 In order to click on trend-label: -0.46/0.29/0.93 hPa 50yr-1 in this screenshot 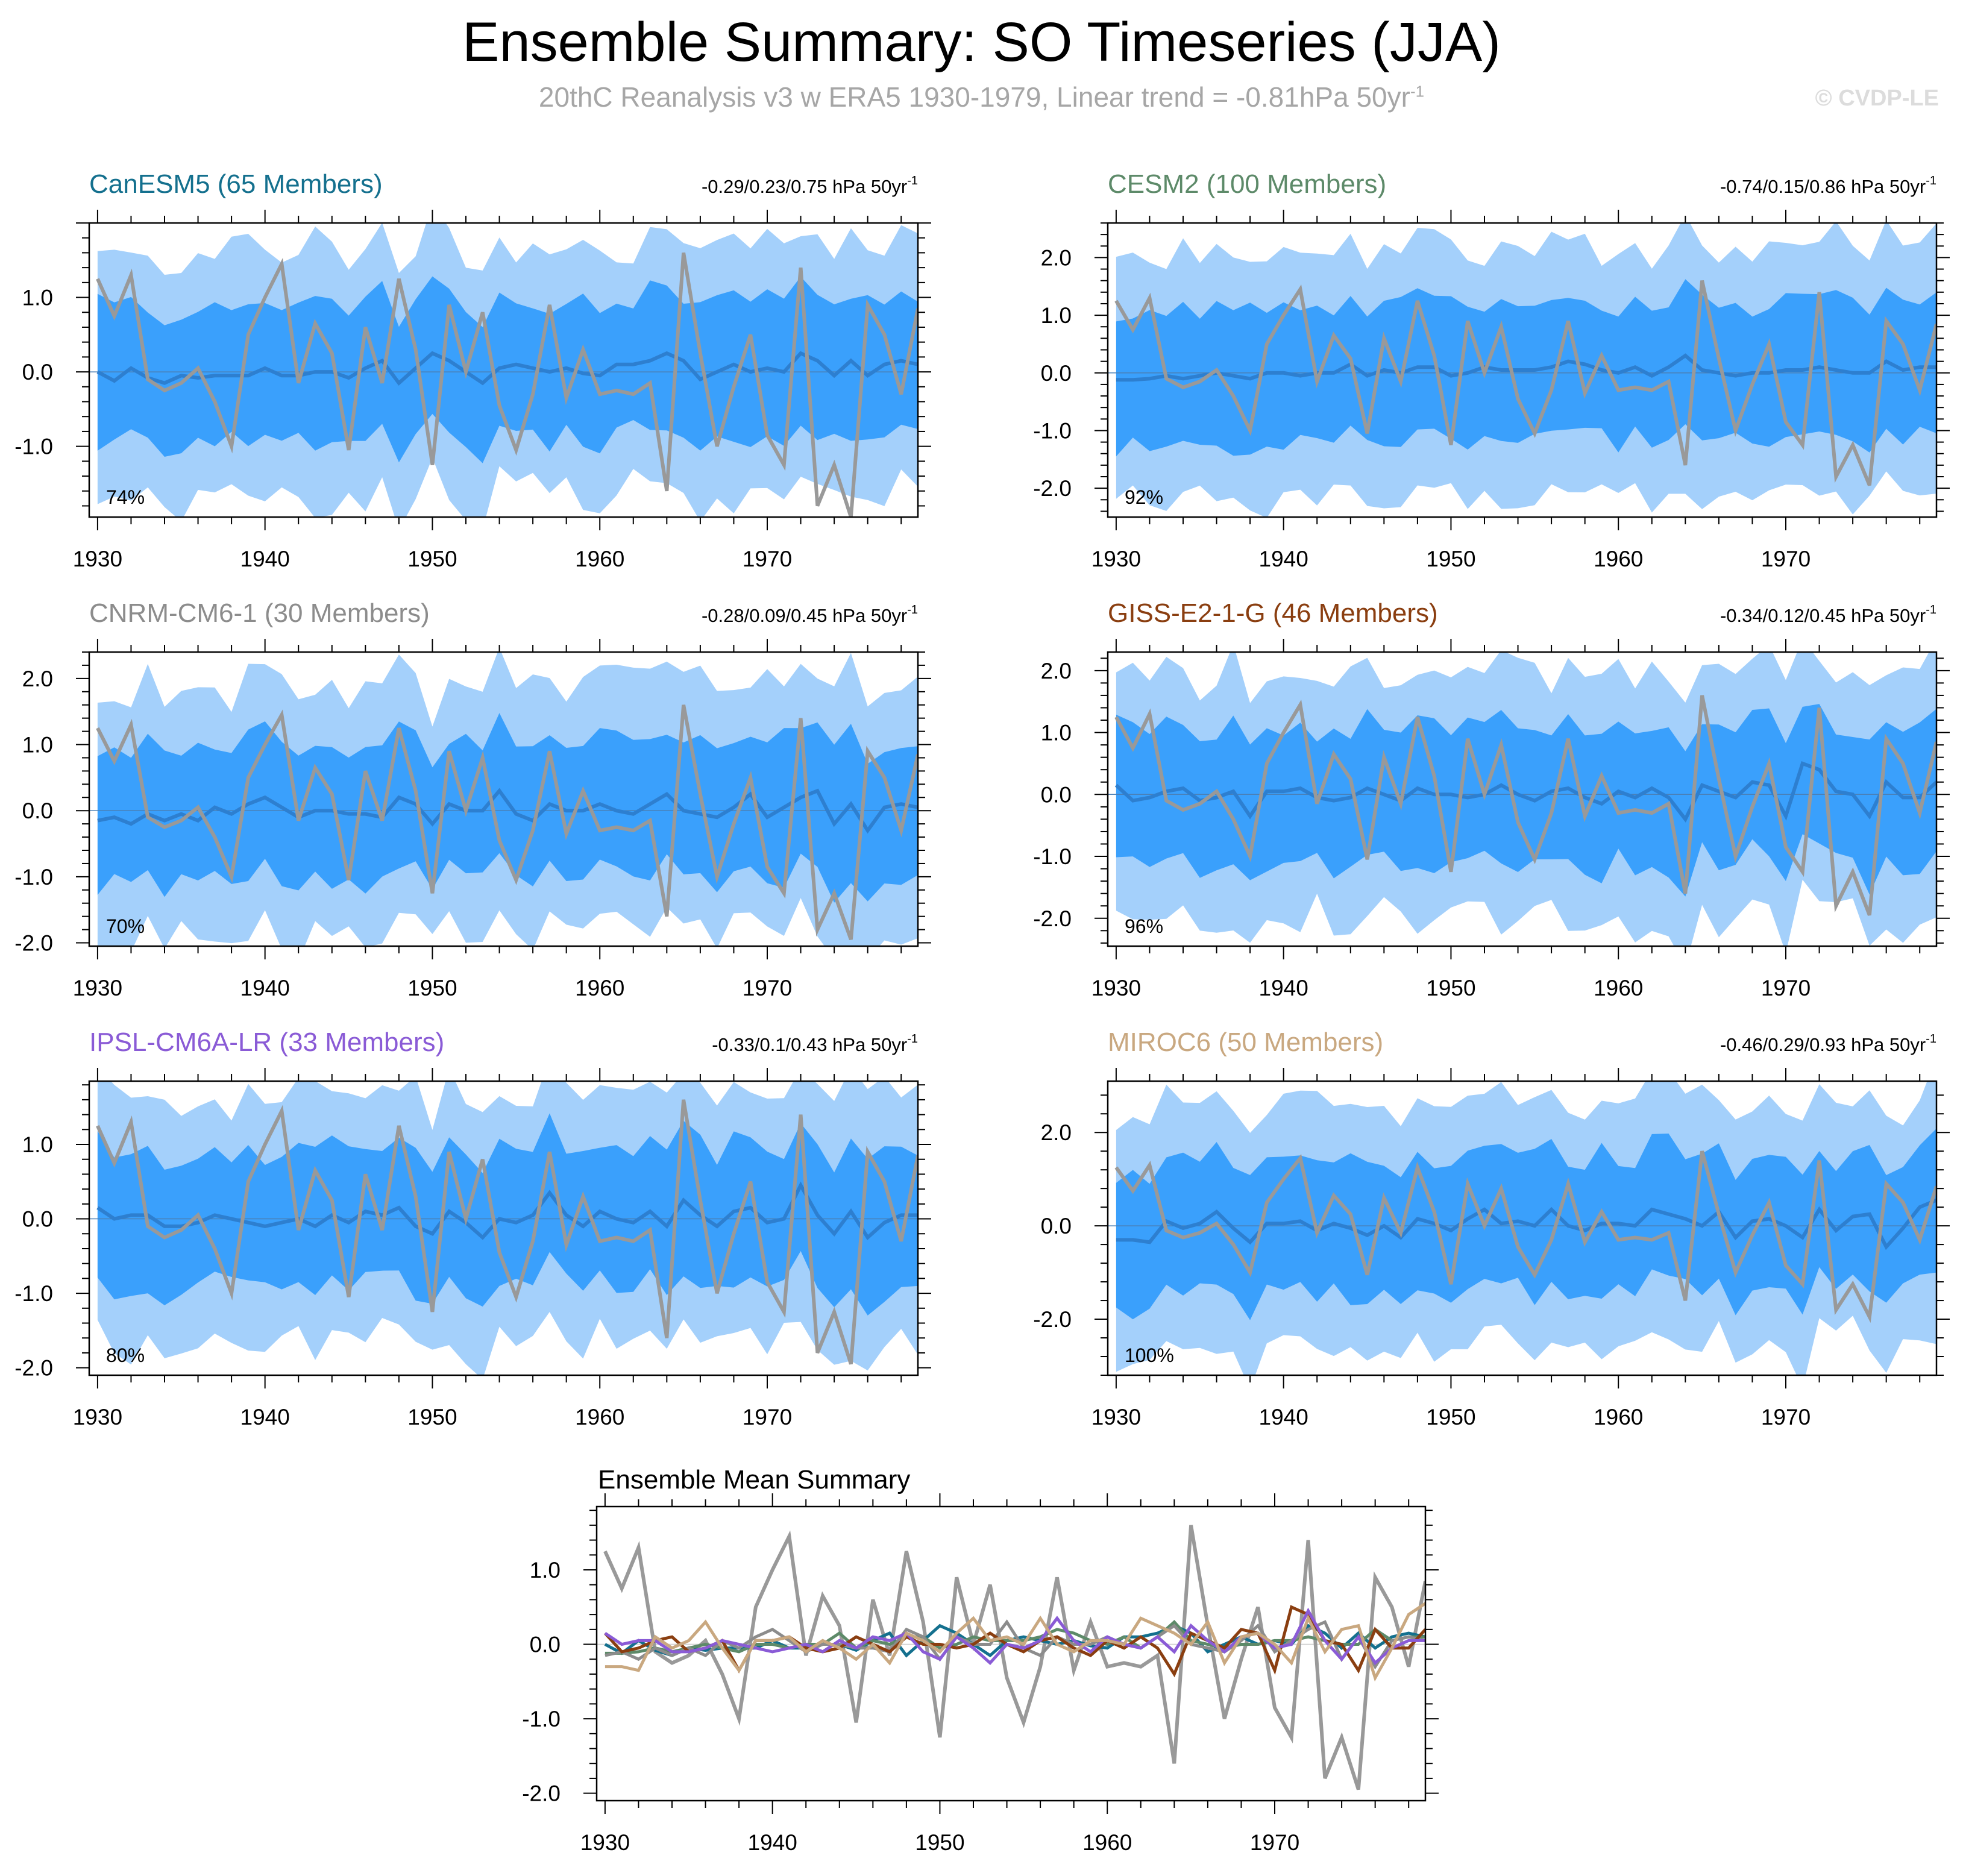, I will do `click(1828, 1043)`.